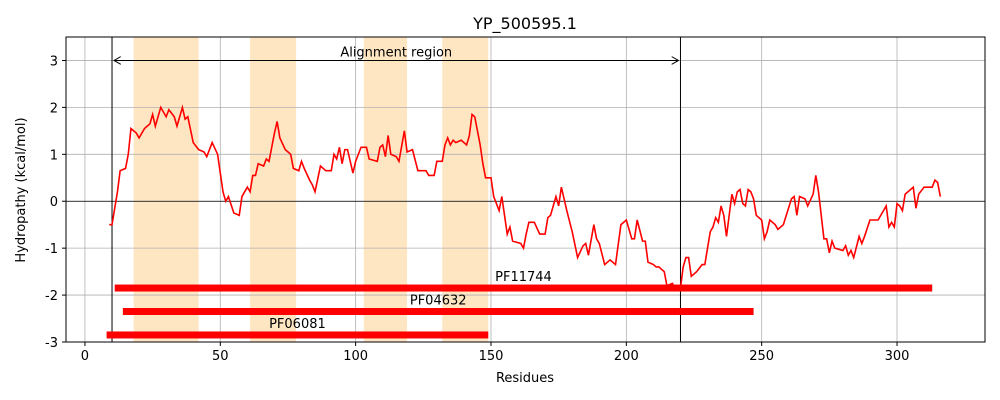  I want to click on y-tick-label: -2, so click(51, 296).